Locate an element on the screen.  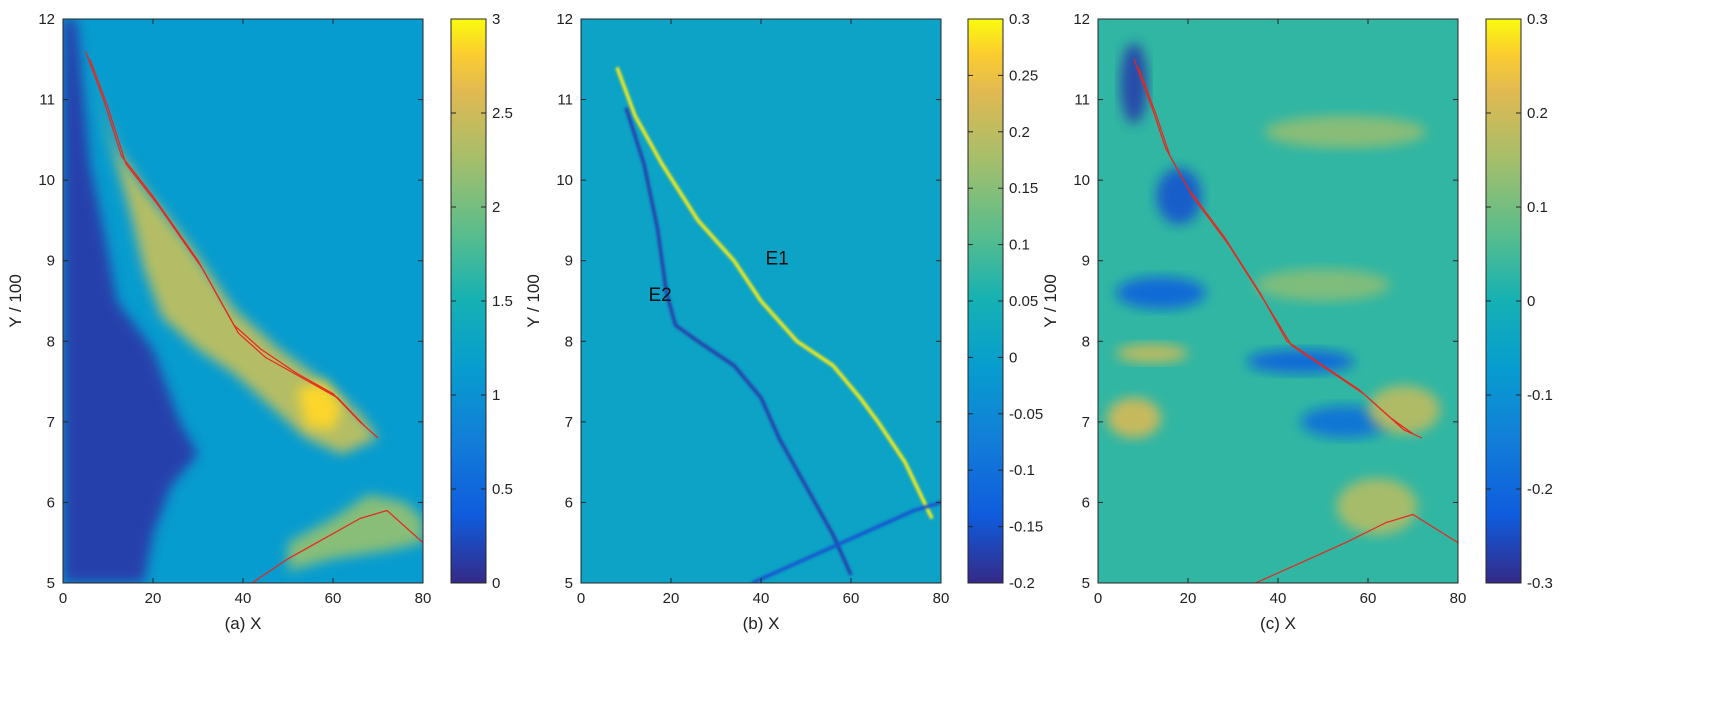
colorbar-tick-label: 1.5 is located at coordinates (502, 301).